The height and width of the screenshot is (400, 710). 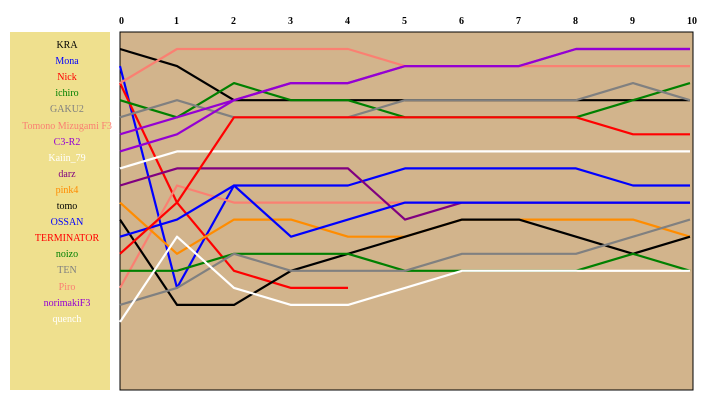 I want to click on x-tick-label: 6, so click(x=461, y=21).